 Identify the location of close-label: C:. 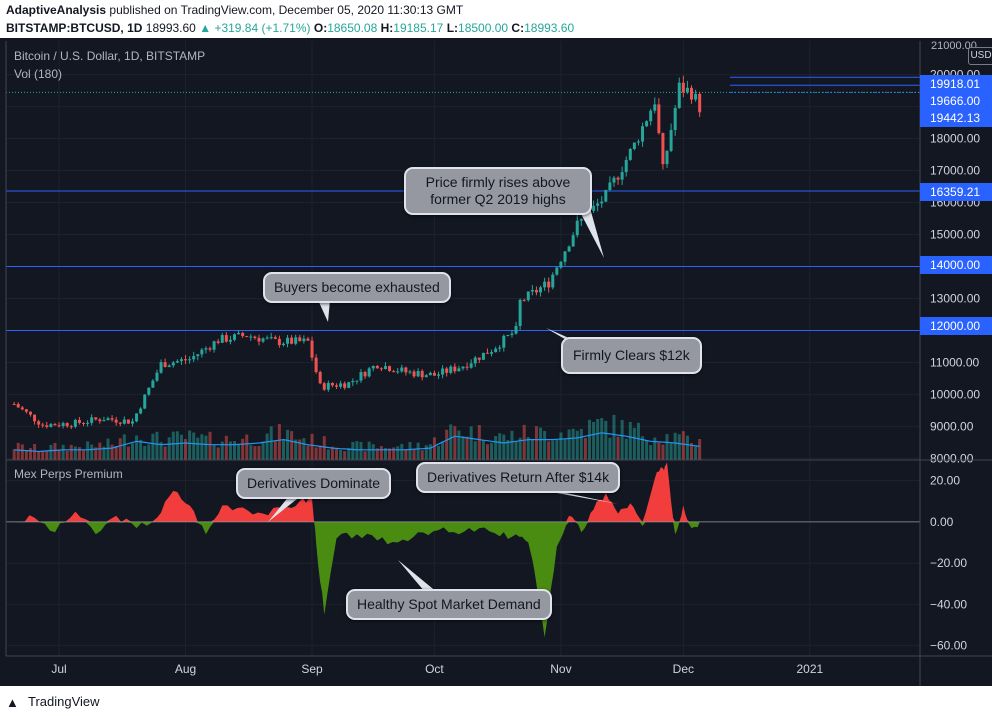
(518, 28).